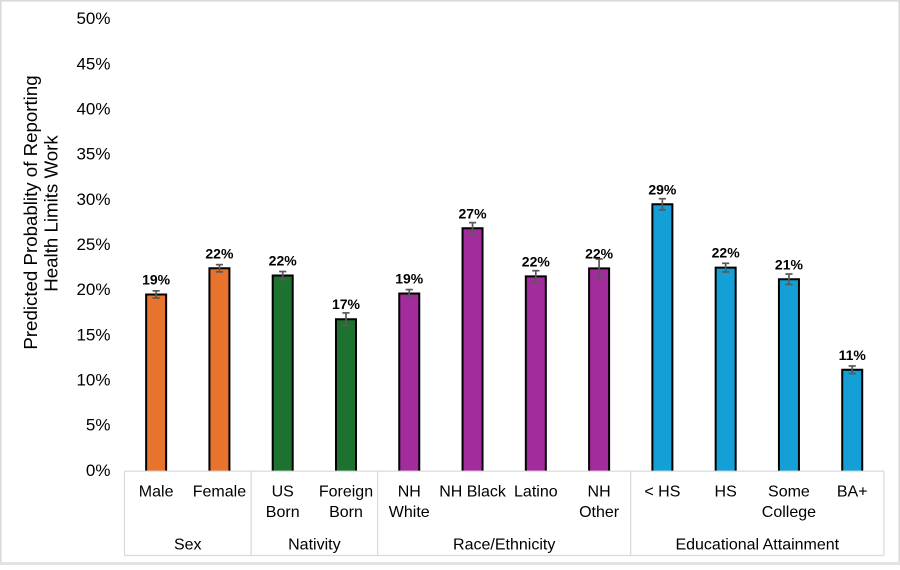 The width and height of the screenshot is (900, 570). I want to click on svg-text: 5%, so click(98, 425).